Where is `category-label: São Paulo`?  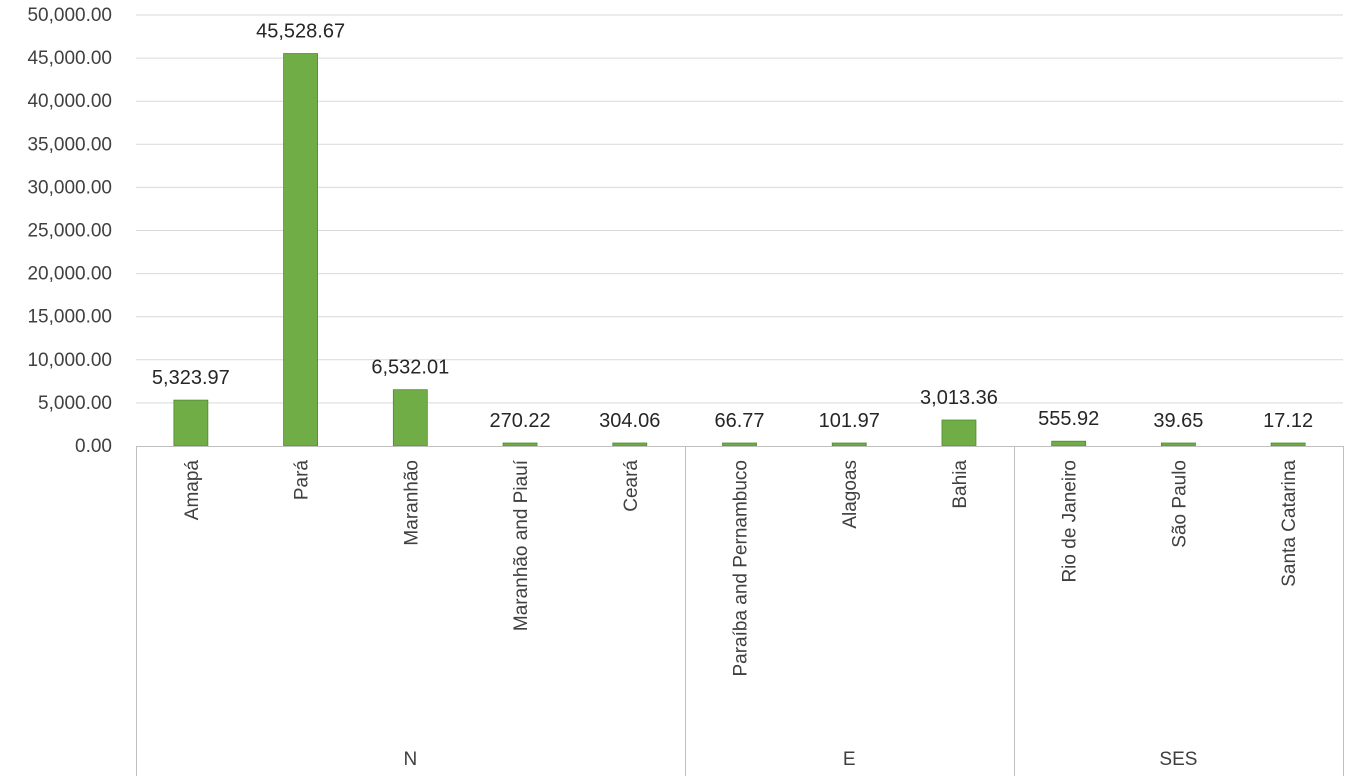 category-label: São Paulo is located at coordinates (1179, 504).